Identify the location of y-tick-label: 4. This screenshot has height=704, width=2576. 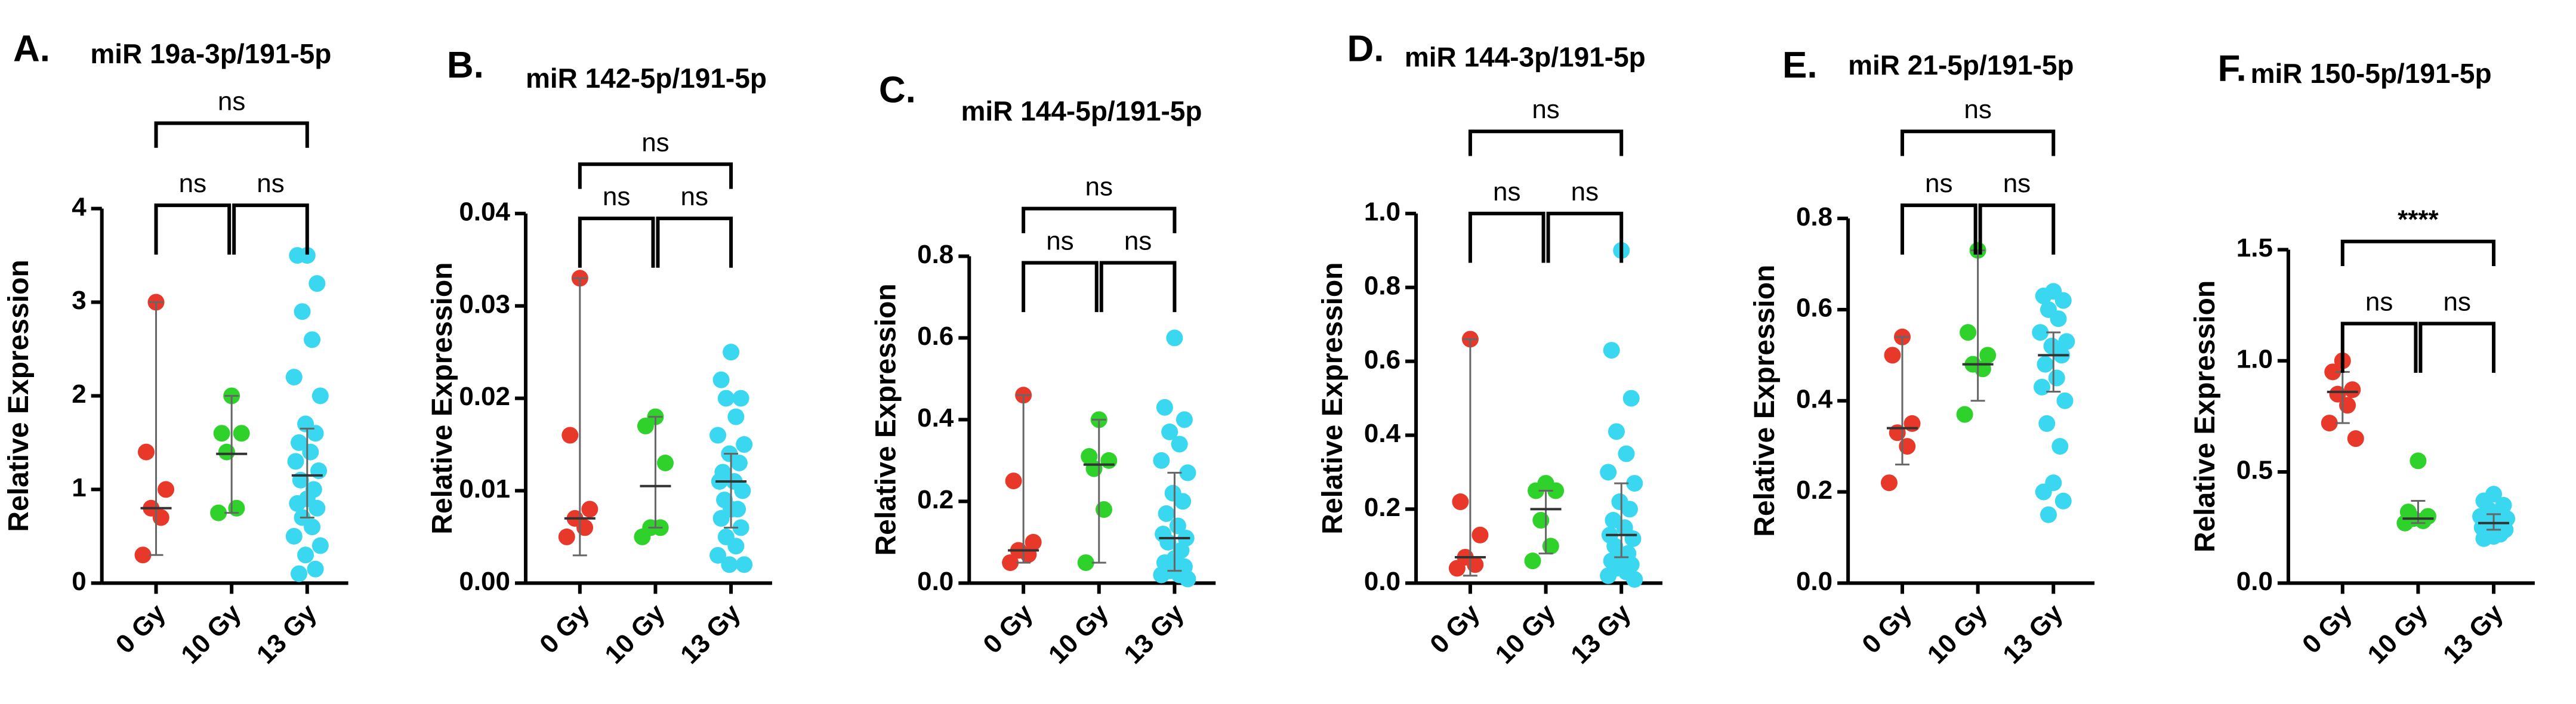
(80, 206).